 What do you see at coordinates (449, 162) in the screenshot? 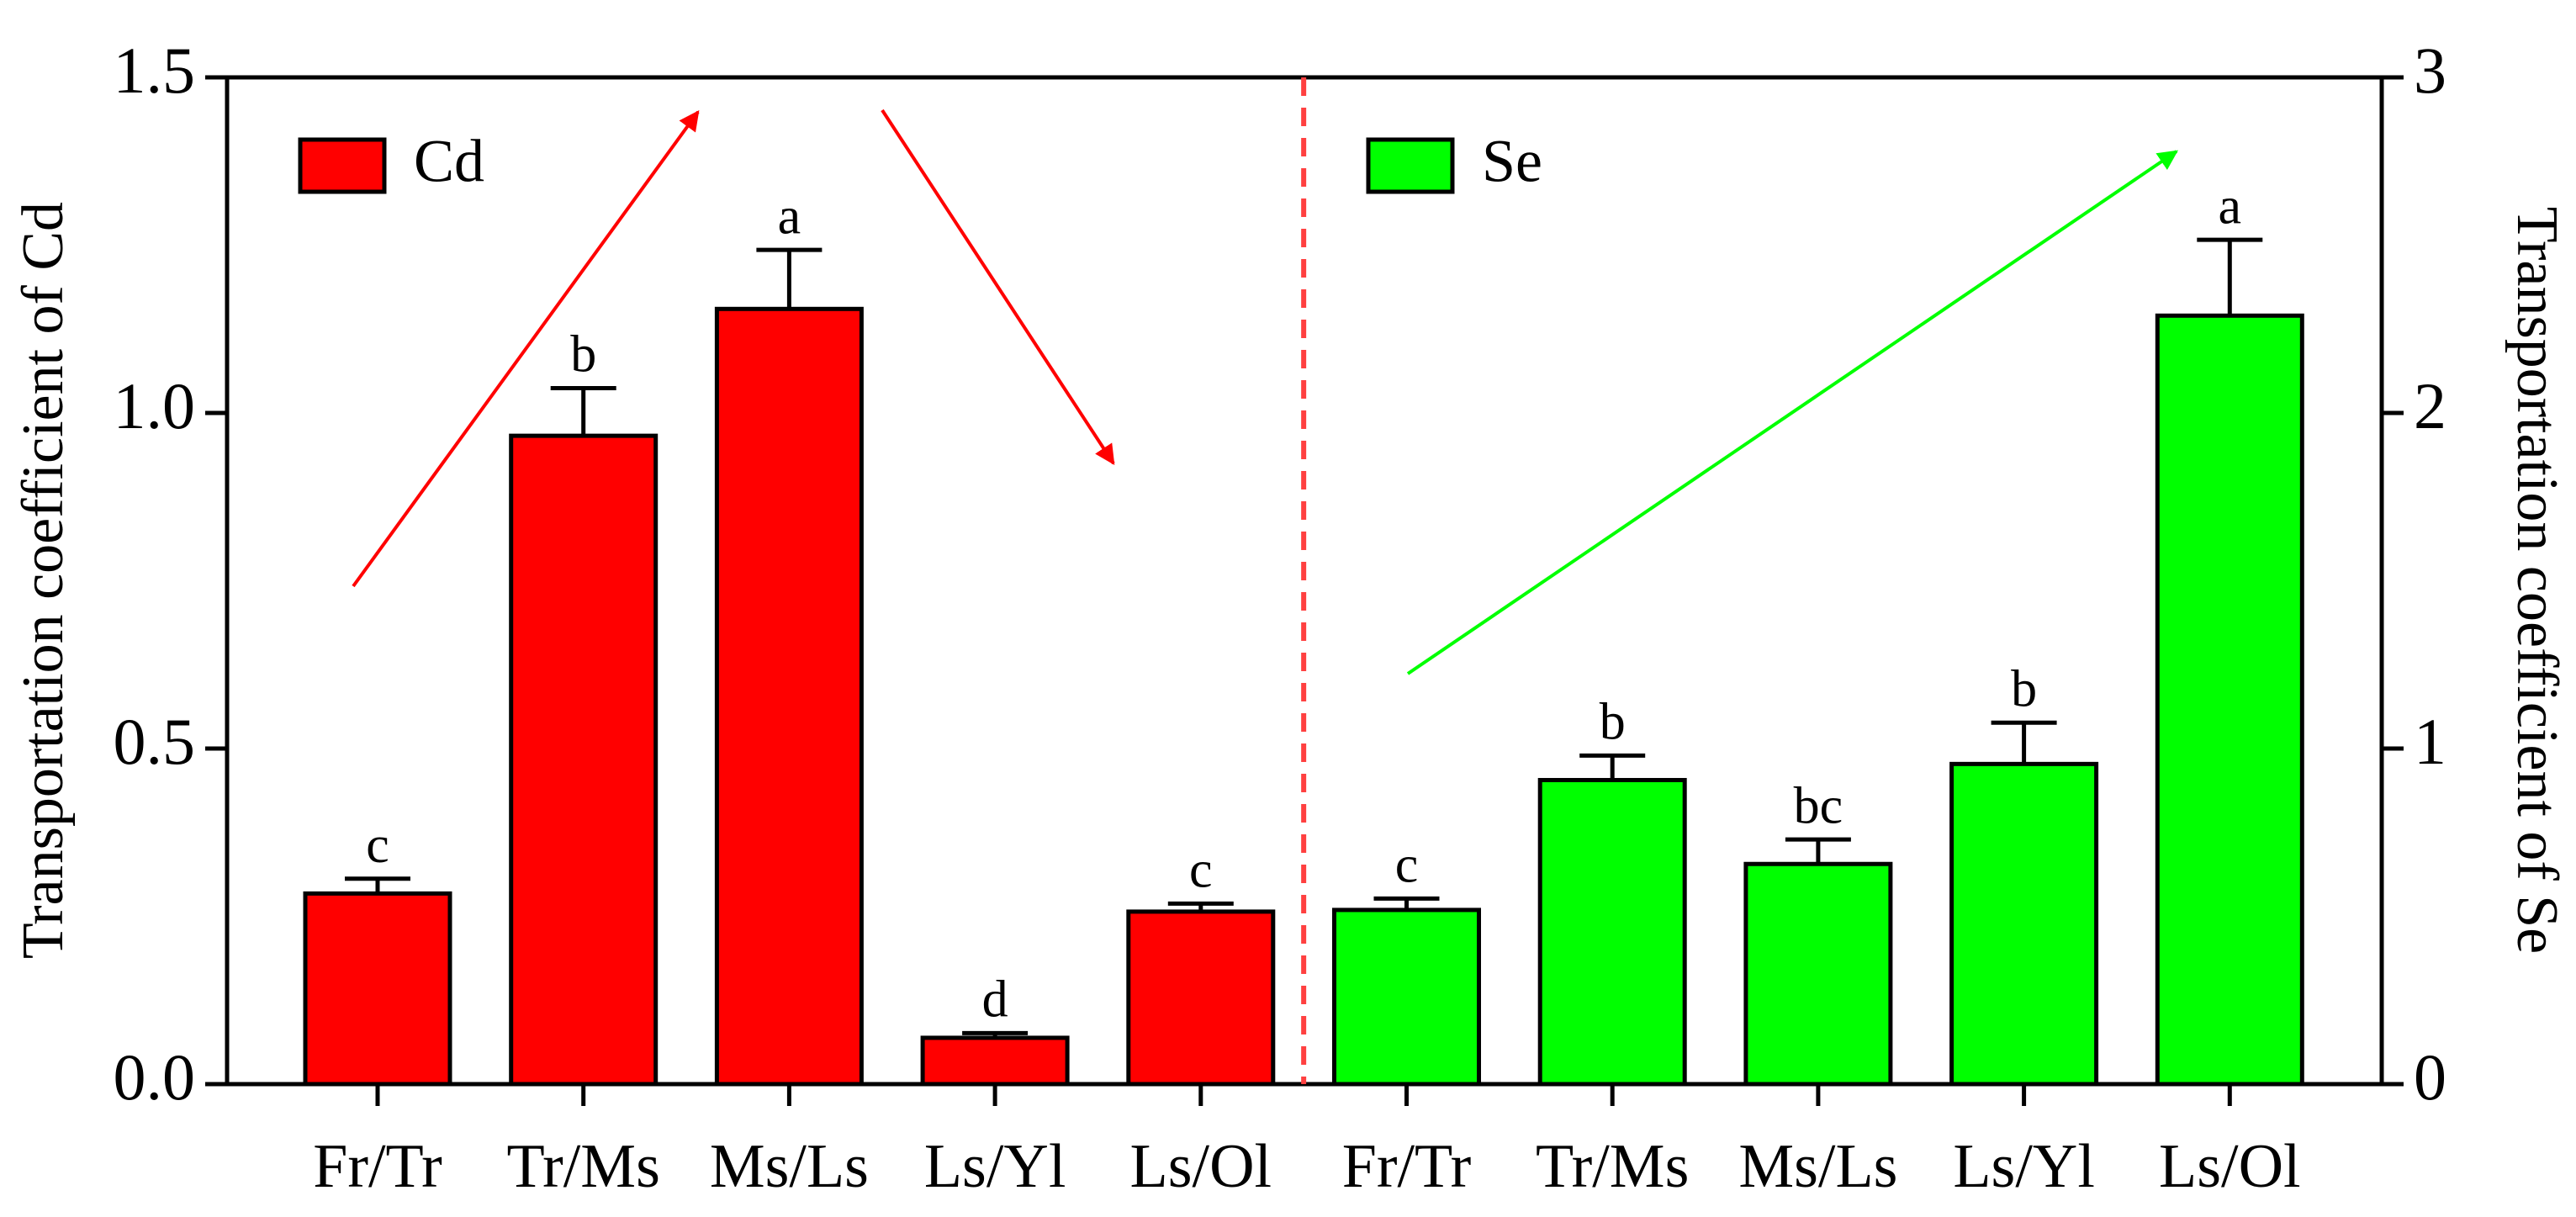
I see `legend-label: Cd` at bounding box center [449, 162].